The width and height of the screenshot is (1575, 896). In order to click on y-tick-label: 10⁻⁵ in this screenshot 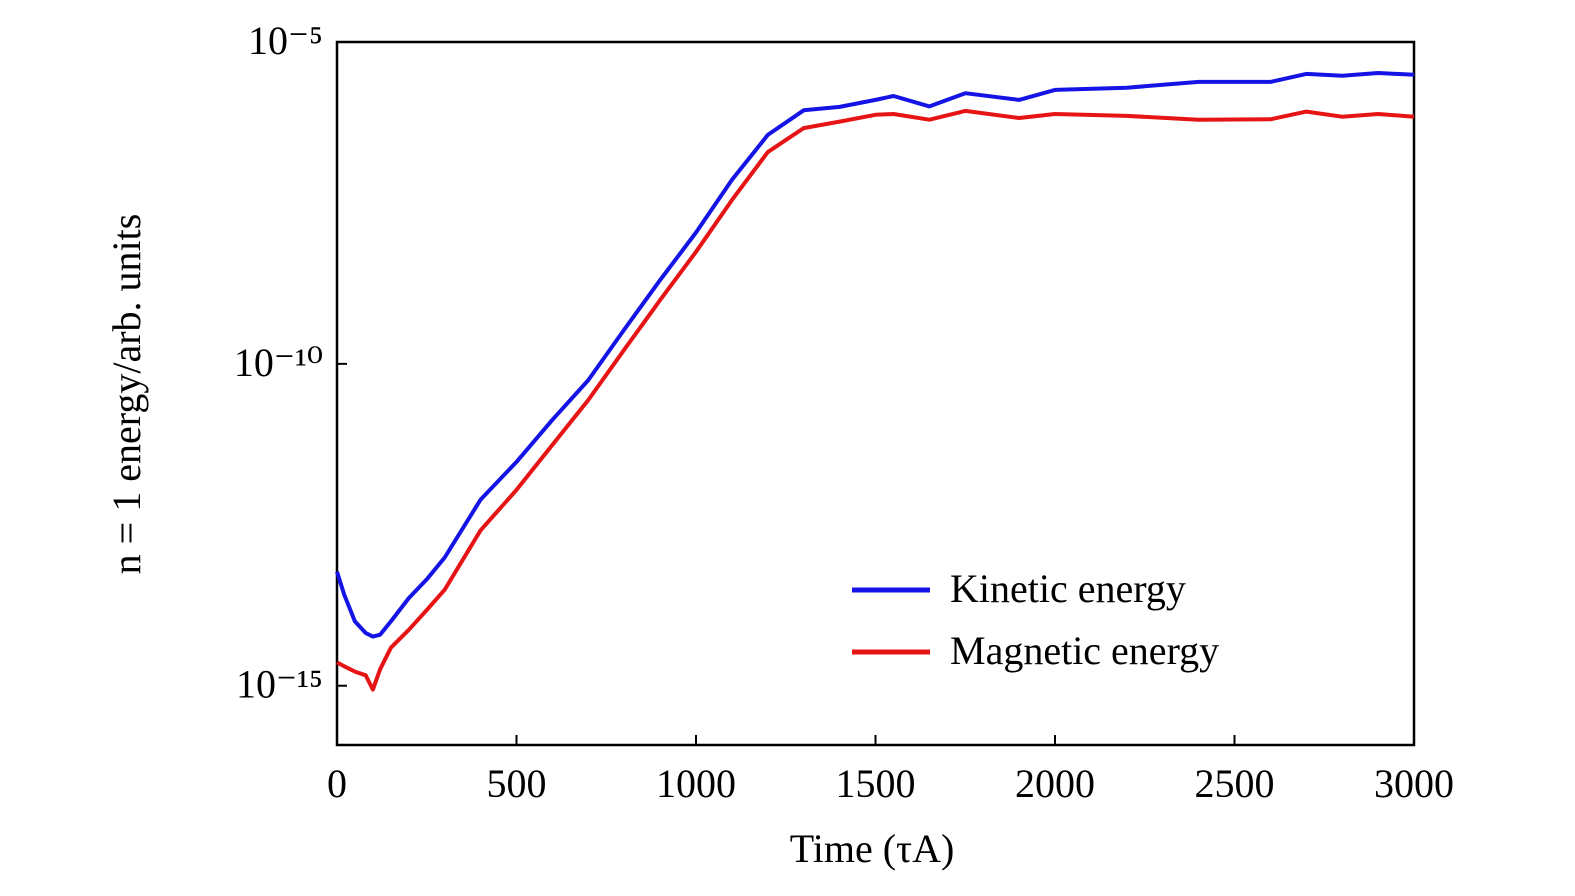, I will do `click(285, 40)`.